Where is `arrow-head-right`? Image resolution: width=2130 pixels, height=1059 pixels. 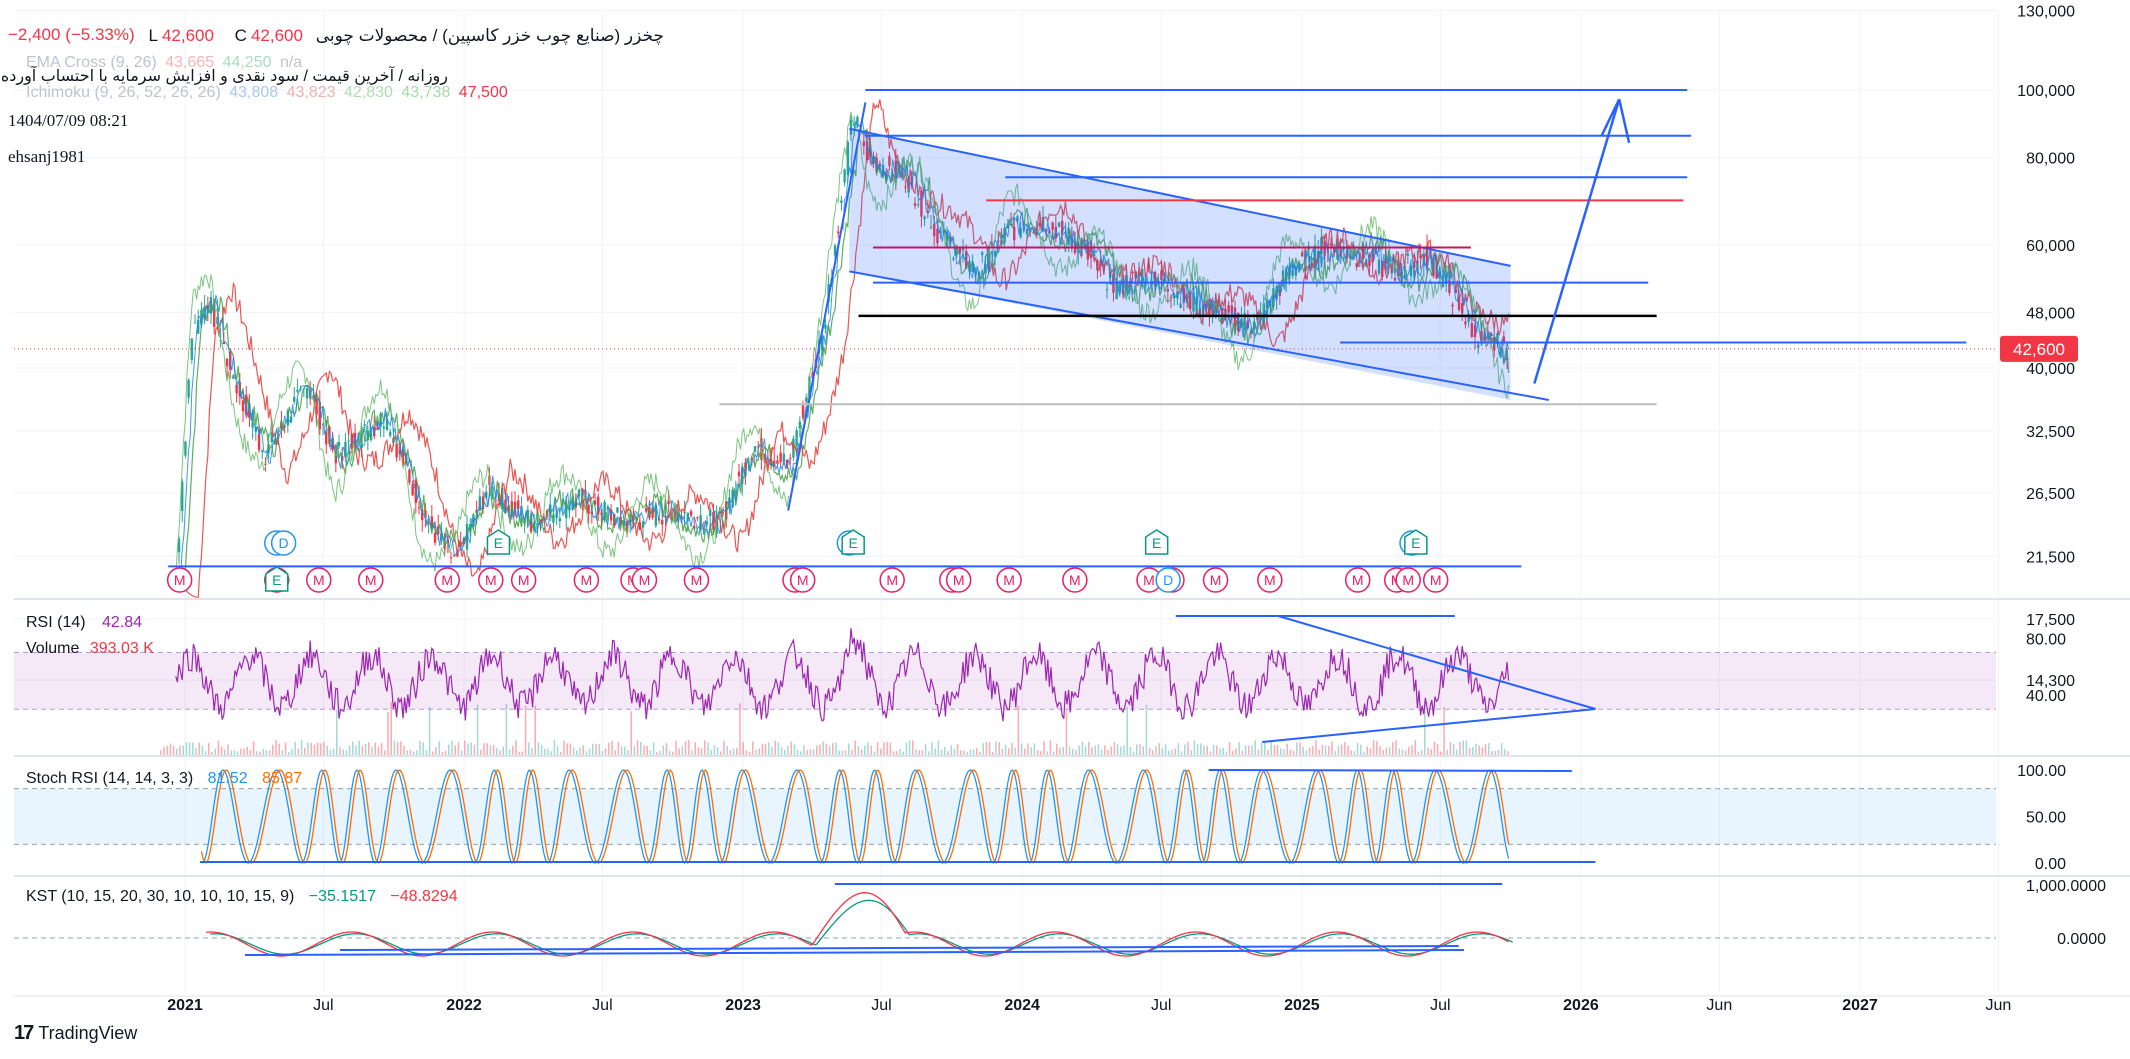 arrow-head-right is located at coordinates (1624, 121).